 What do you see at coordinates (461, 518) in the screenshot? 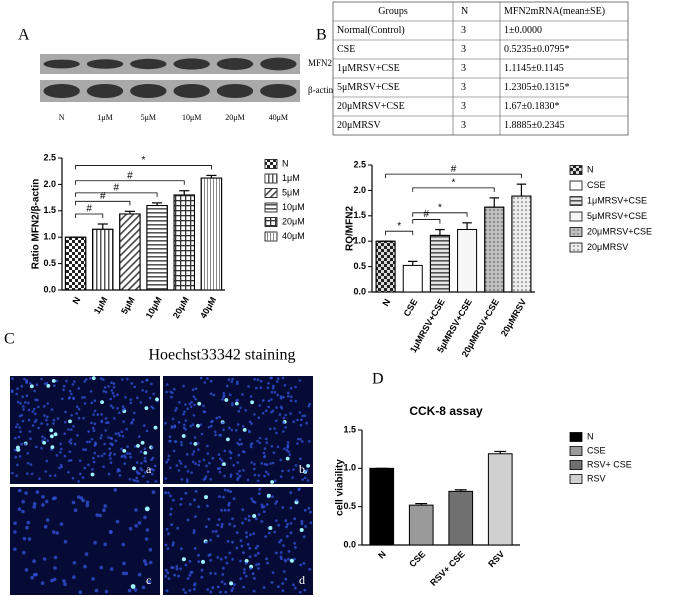
I see `bar` at bounding box center [461, 518].